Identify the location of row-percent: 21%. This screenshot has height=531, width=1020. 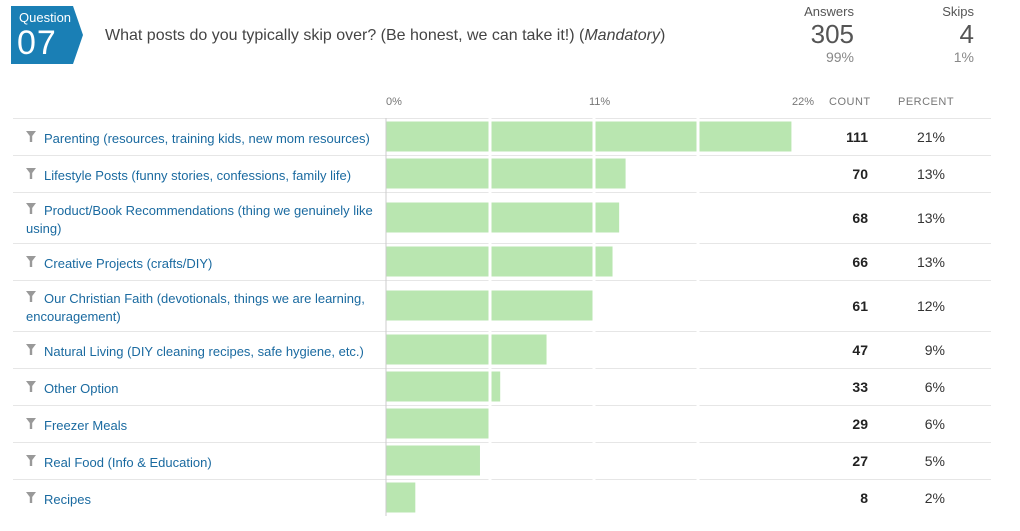
(930, 136).